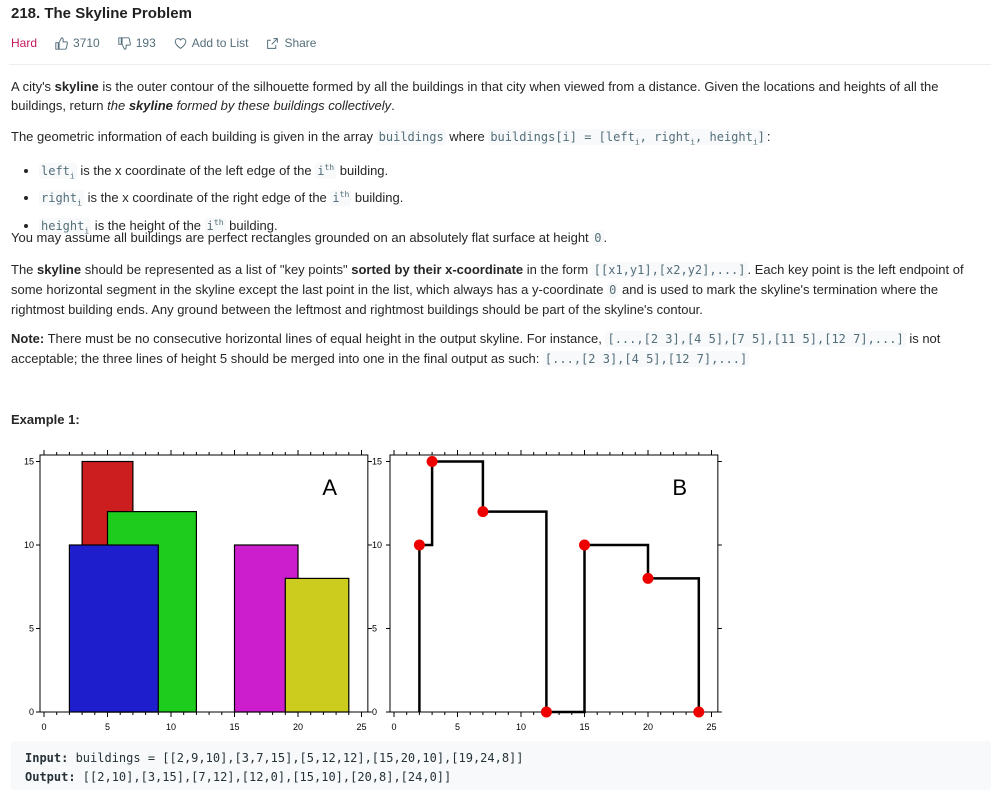  What do you see at coordinates (220, 43) in the screenshot?
I see `add-to-list-label: Add to List` at bounding box center [220, 43].